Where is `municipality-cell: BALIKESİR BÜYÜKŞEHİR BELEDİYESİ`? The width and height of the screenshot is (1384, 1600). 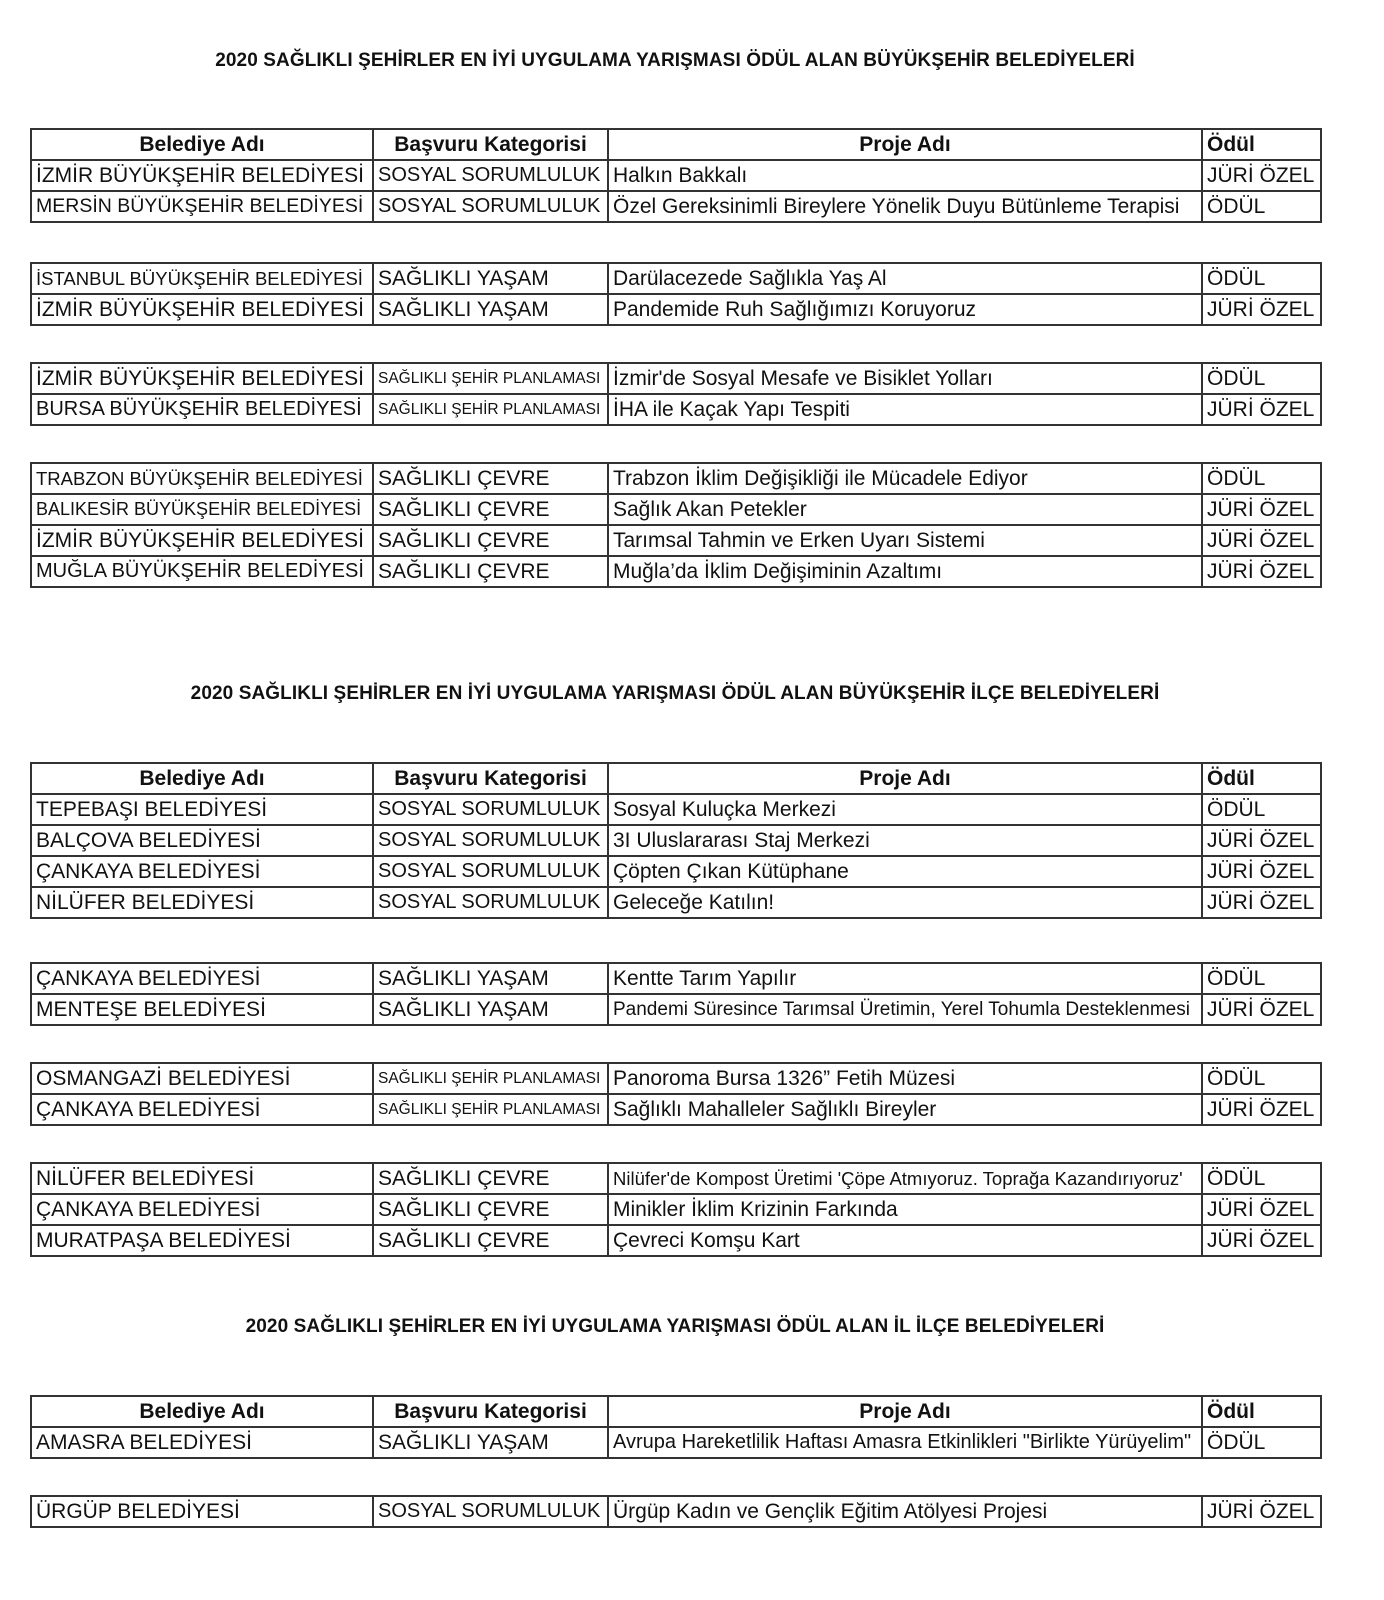
municipality-cell: BALIKESİR BÜYÜKŞEHİR BELEDİYESİ is located at coordinates (202, 509).